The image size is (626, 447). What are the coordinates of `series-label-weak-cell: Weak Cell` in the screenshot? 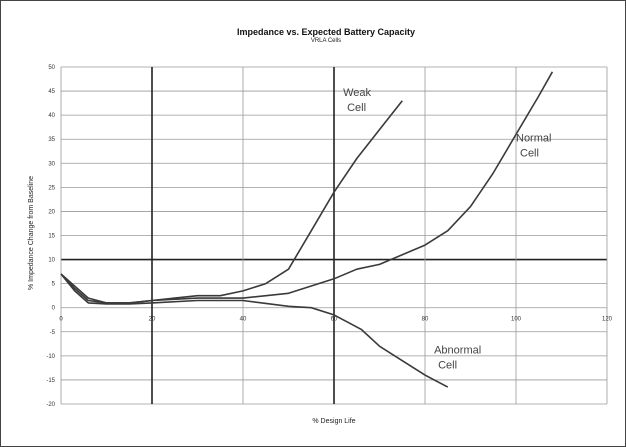 It's located at (357, 100).